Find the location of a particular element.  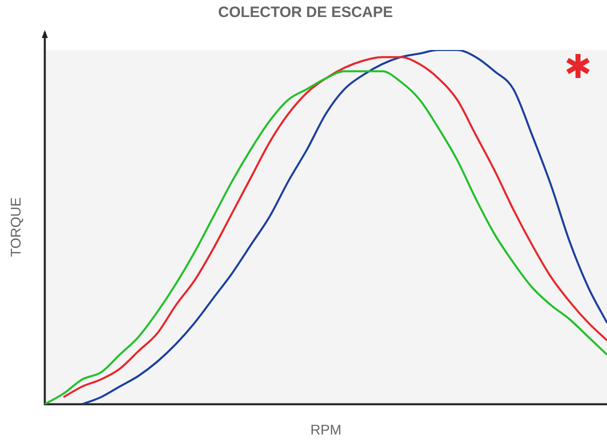

y-axis-title: TORQUE is located at coordinates (15, 227).